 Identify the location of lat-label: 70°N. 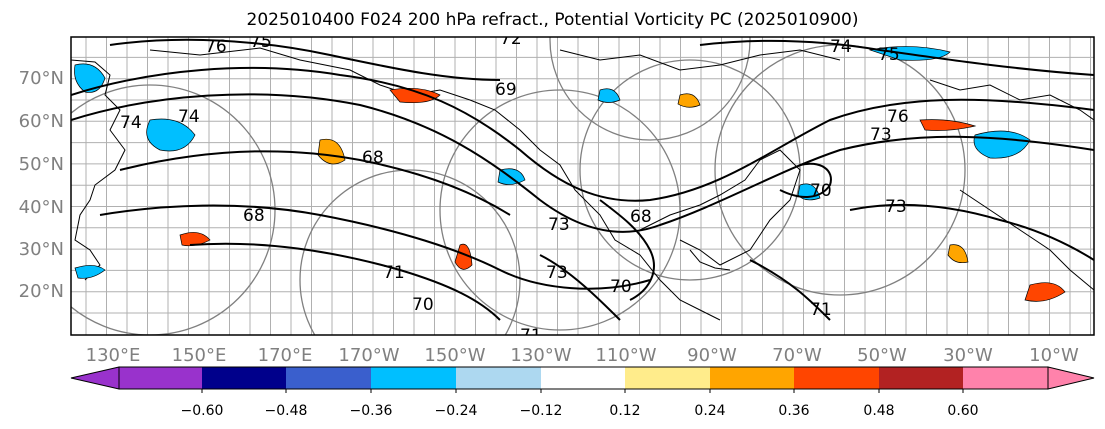
(41, 78).